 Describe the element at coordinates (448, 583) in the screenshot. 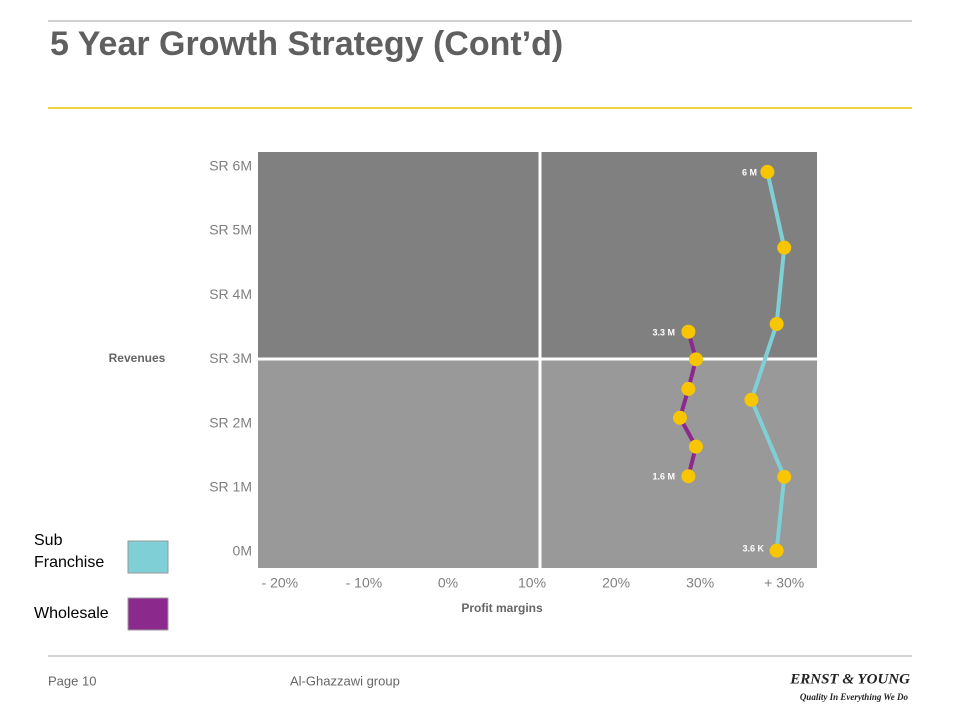

I see `x-tick-label: 0%` at that location.